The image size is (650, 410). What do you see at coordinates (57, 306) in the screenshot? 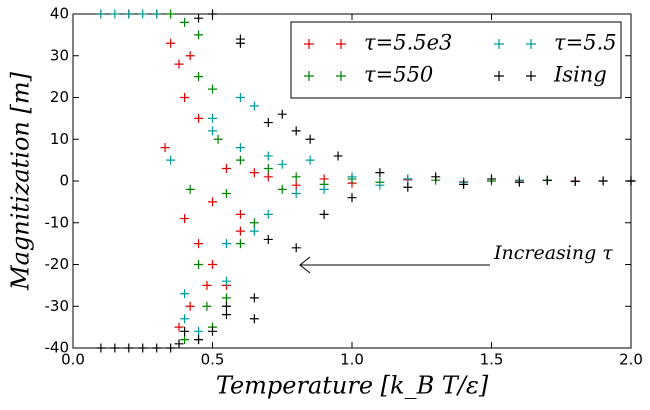
I see `y-tick-label: -30` at bounding box center [57, 306].